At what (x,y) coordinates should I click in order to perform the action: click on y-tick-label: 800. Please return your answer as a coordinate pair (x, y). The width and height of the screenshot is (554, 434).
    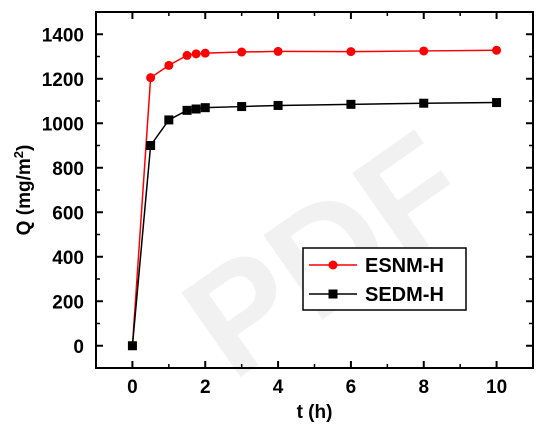
    Looking at the image, I should click on (68, 169).